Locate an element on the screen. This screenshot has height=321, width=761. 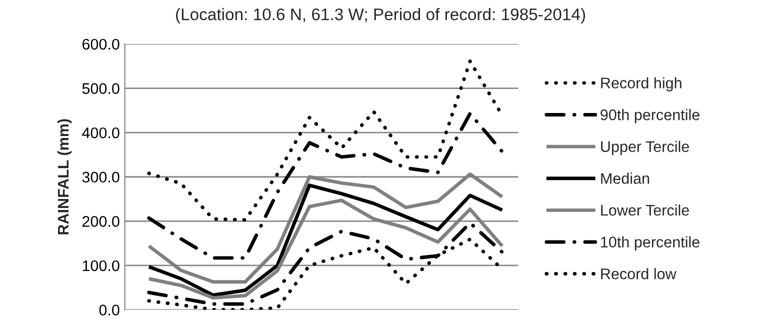
legend-label: Lower Tercile is located at coordinates (645, 210).